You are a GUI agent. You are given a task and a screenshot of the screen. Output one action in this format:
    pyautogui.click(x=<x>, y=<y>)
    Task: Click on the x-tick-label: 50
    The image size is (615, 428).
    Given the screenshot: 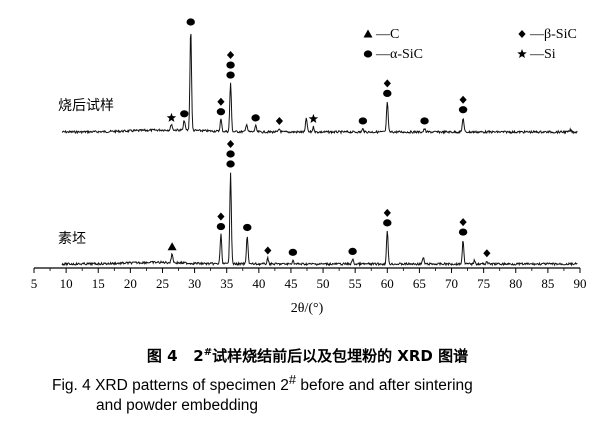 What is the action you would take?
    pyautogui.click(x=323, y=283)
    